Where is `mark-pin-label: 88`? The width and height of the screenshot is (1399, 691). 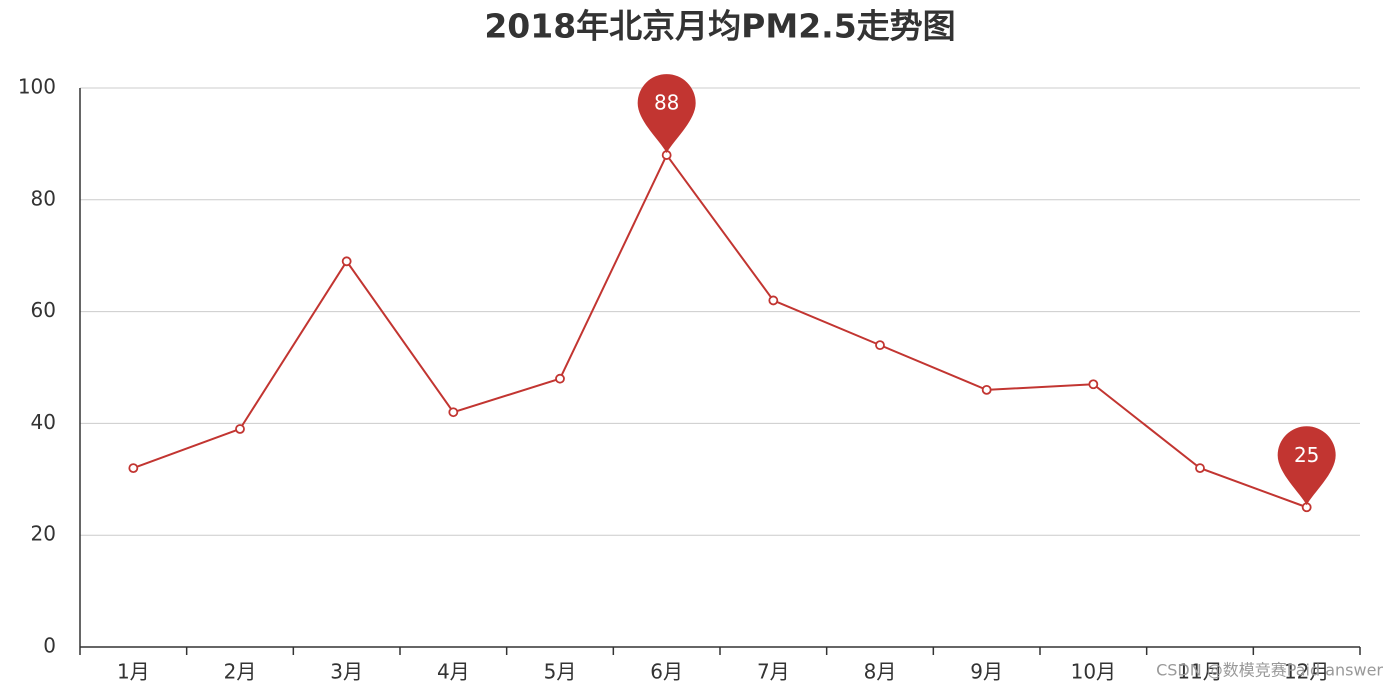 mark-pin-label: 88 is located at coordinates (666, 103).